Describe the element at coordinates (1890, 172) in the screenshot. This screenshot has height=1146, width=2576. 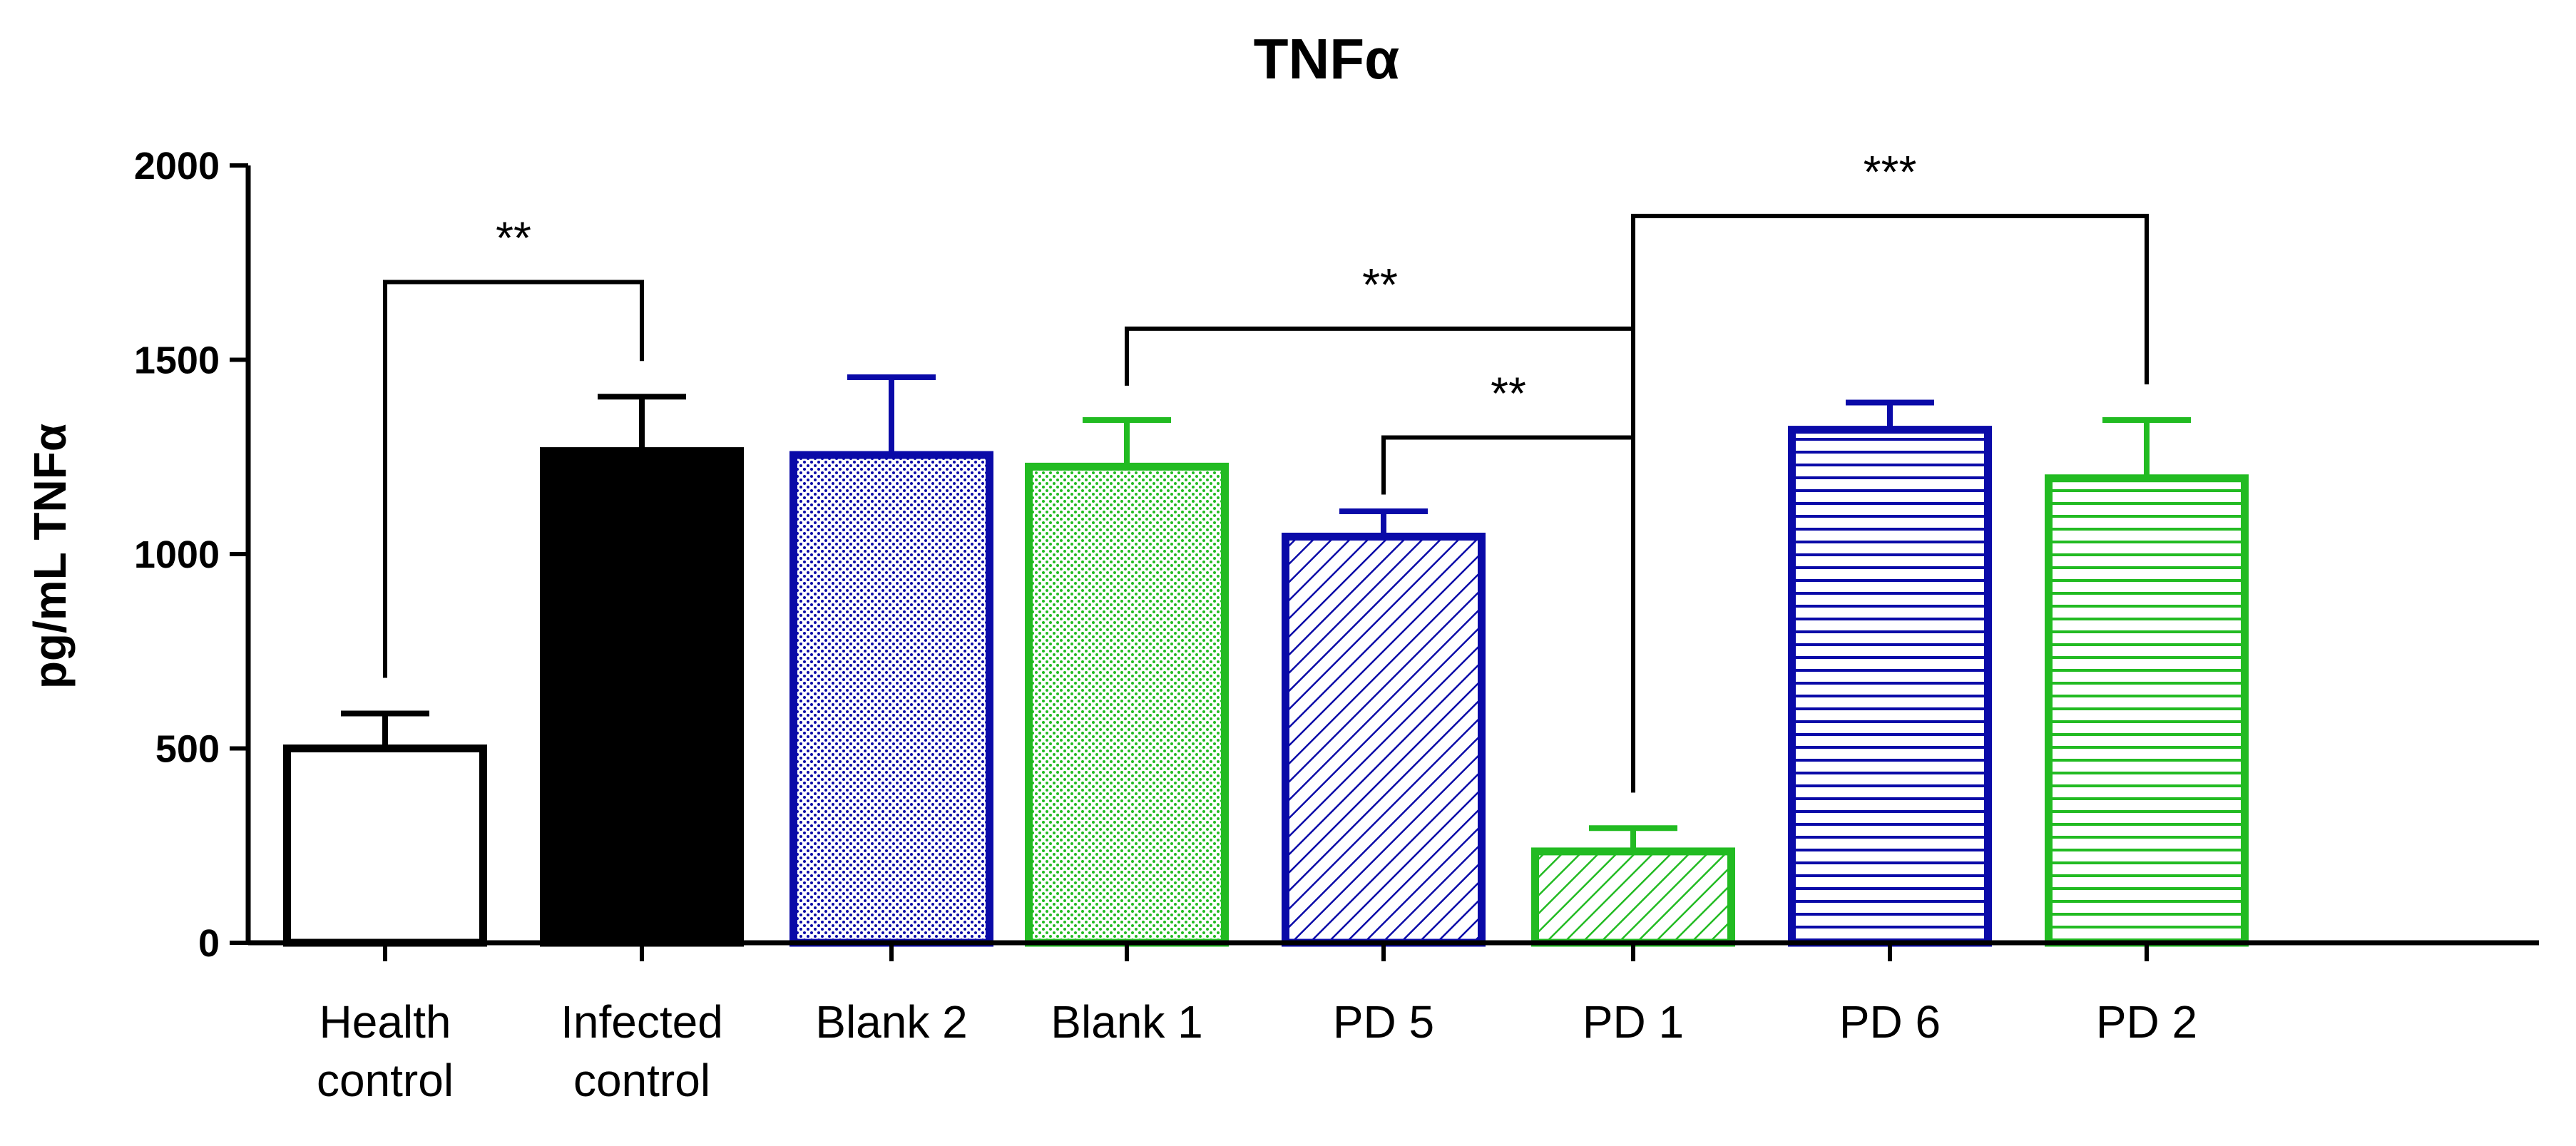
I see `significance-label: ***` at that location.